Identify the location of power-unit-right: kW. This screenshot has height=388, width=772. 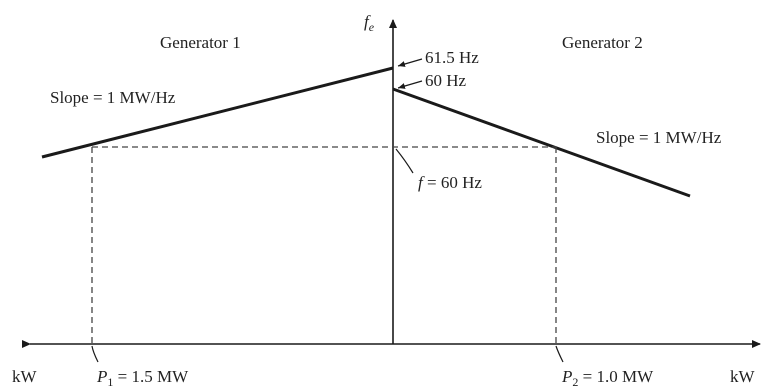
(743, 376).